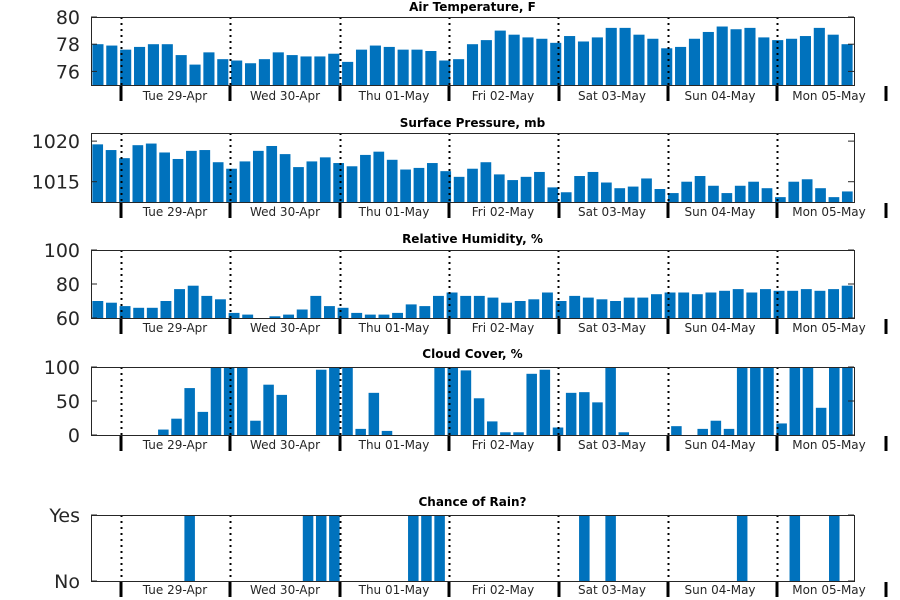  What do you see at coordinates (394, 328) in the screenshot?
I see `x-tick-label: Thu 01-May` at bounding box center [394, 328].